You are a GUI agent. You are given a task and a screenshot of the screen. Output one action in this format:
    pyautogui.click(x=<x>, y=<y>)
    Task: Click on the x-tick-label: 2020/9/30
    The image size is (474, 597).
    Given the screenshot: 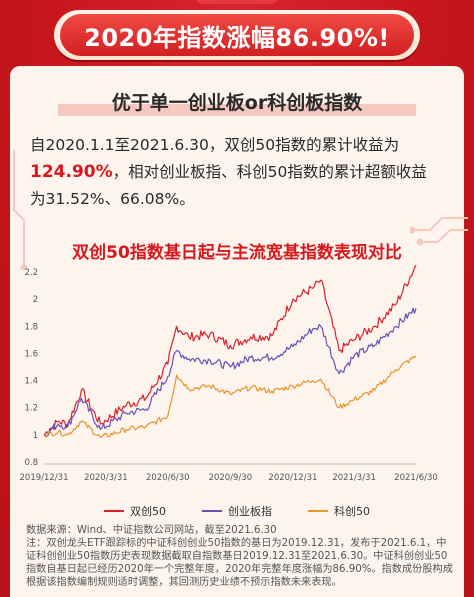 What is the action you would take?
    pyautogui.click(x=231, y=478)
    